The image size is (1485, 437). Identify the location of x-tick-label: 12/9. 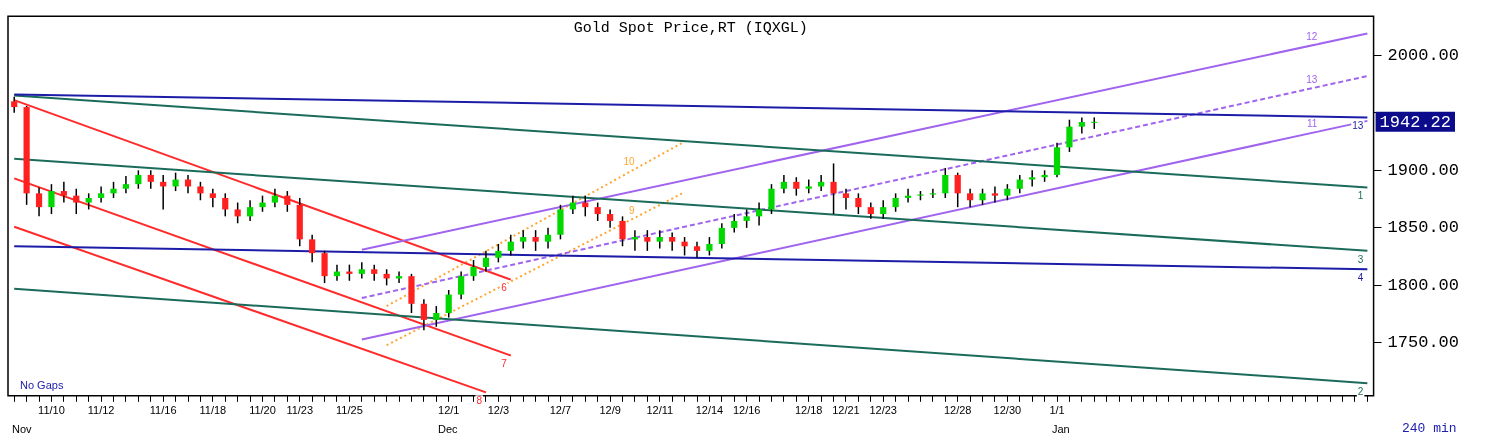
(610, 410).